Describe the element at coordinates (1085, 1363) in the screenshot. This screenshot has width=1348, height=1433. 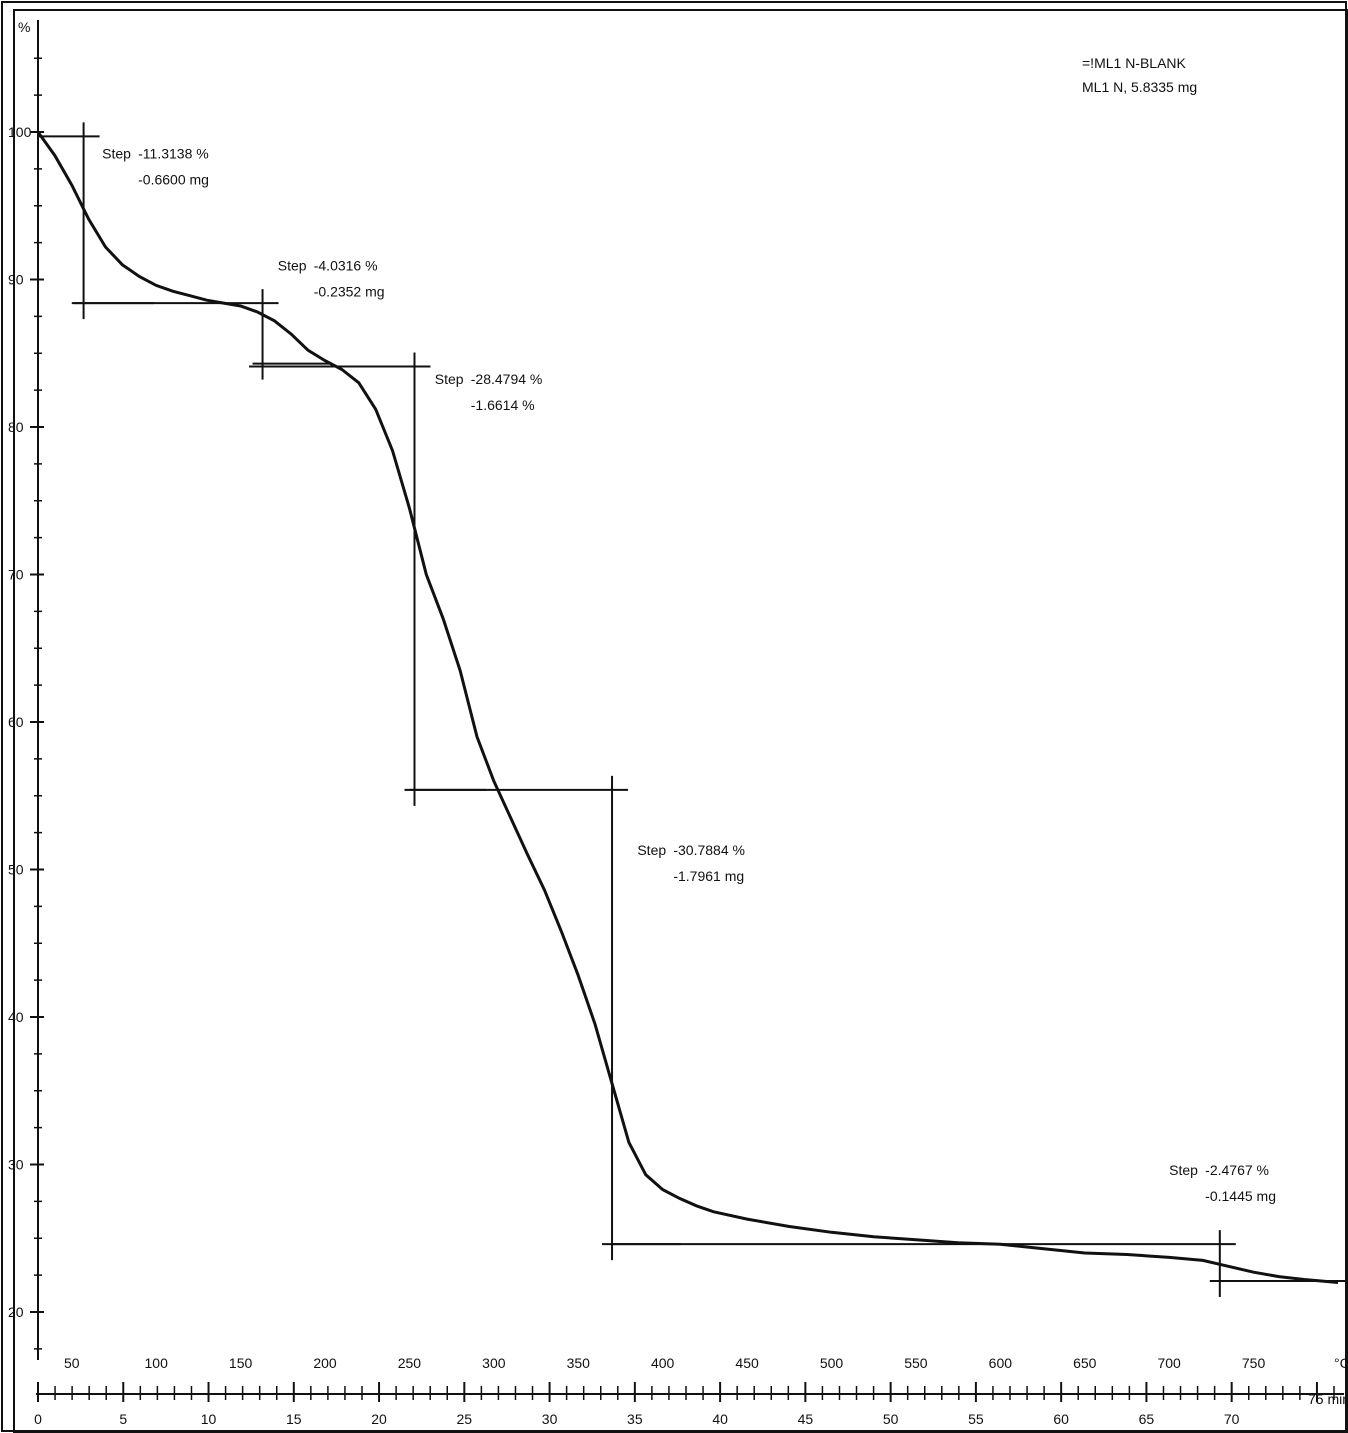
I see `temp-tick-label: 650` at that location.